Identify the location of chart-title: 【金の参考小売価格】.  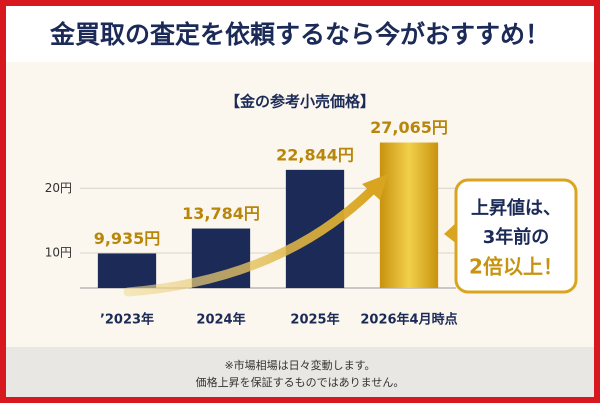
(300, 102).